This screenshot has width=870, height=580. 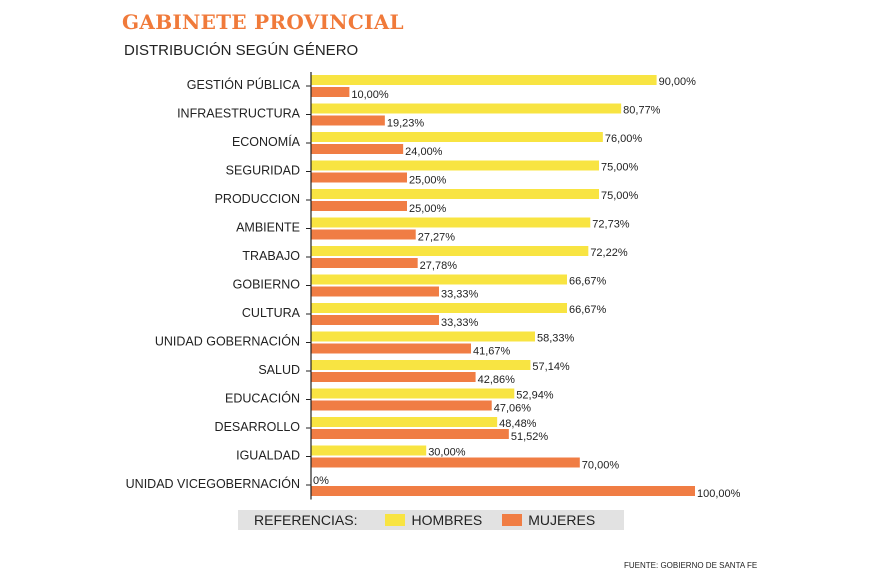 What do you see at coordinates (266, 141) in the screenshot?
I see `category-label: ECONOMÍA` at bounding box center [266, 141].